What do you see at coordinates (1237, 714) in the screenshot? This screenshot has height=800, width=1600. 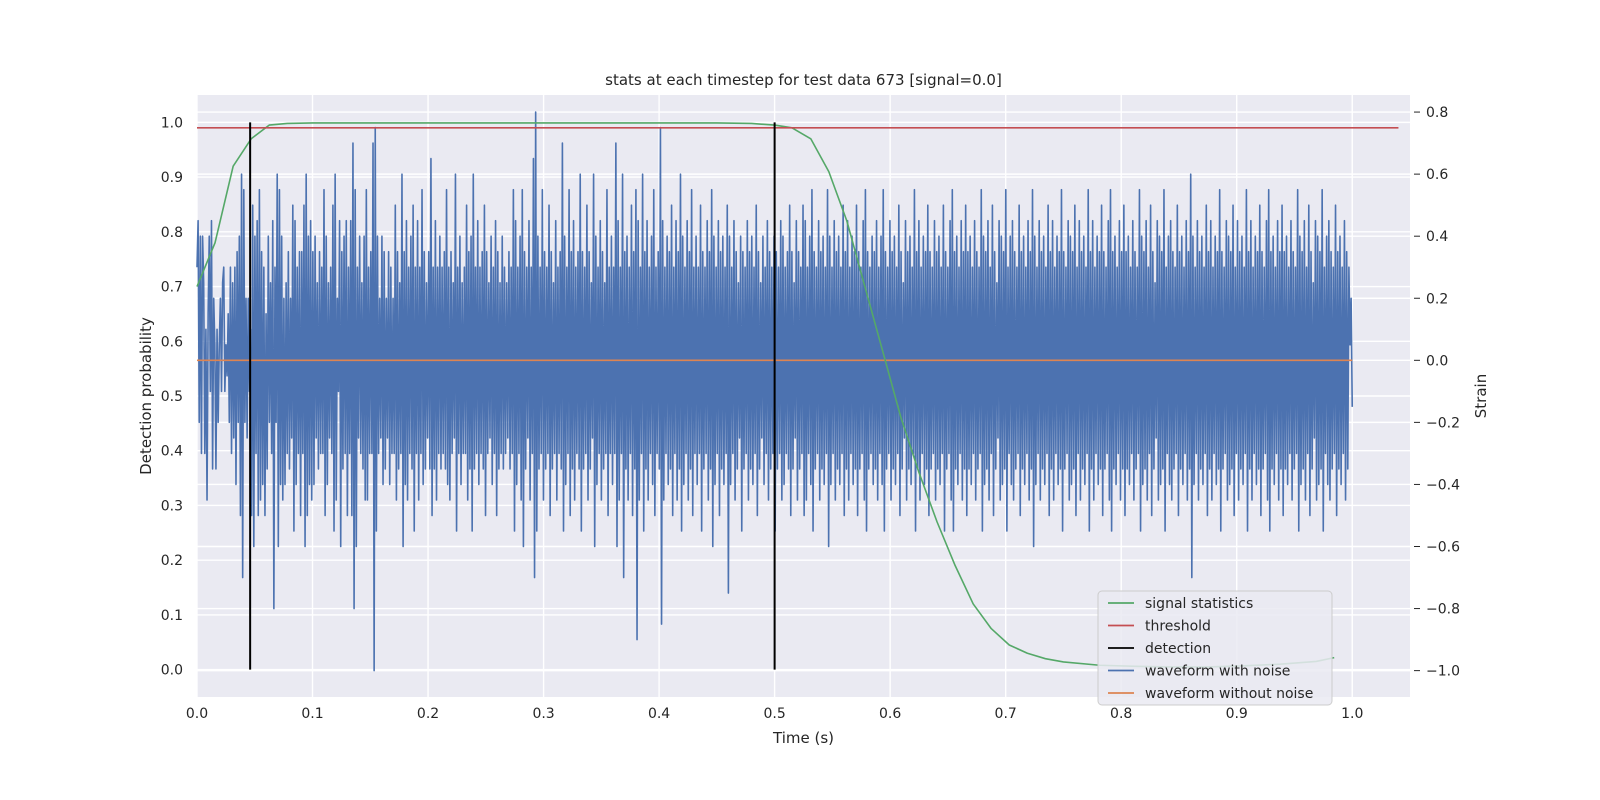 I see `x-tick-label: 0.9` at bounding box center [1237, 714].